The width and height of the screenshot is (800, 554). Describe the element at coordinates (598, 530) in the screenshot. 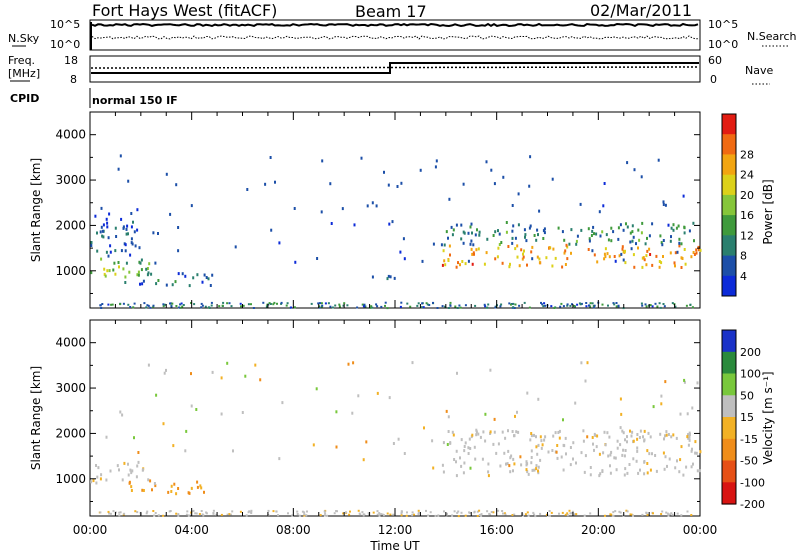

I see `x-tick-label: 20:00` at that location.